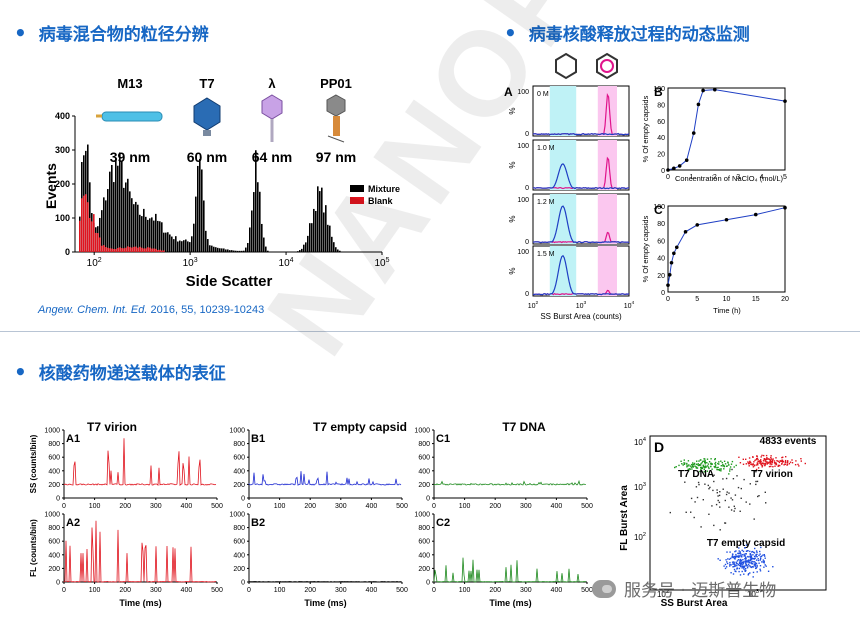 This screenshot has width=860, height=621. What do you see at coordinates (661, 155) in the screenshot?
I see `panel-B-y-tick-label: 20` at bounding box center [661, 155].